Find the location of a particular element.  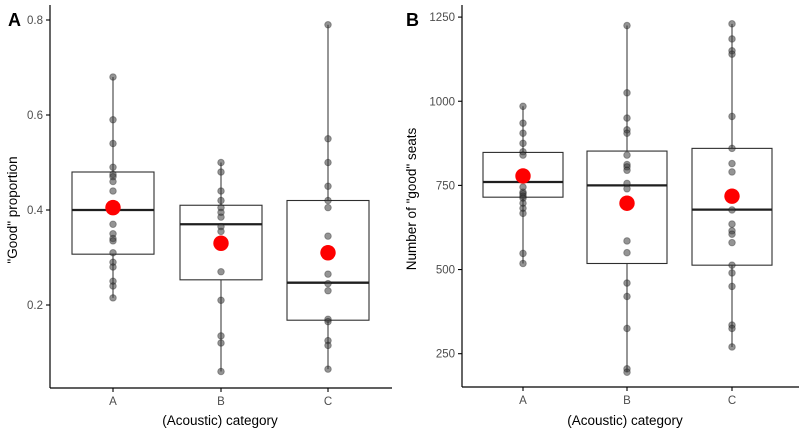

y-tick-label: 250 is located at coordinates (445, 355).